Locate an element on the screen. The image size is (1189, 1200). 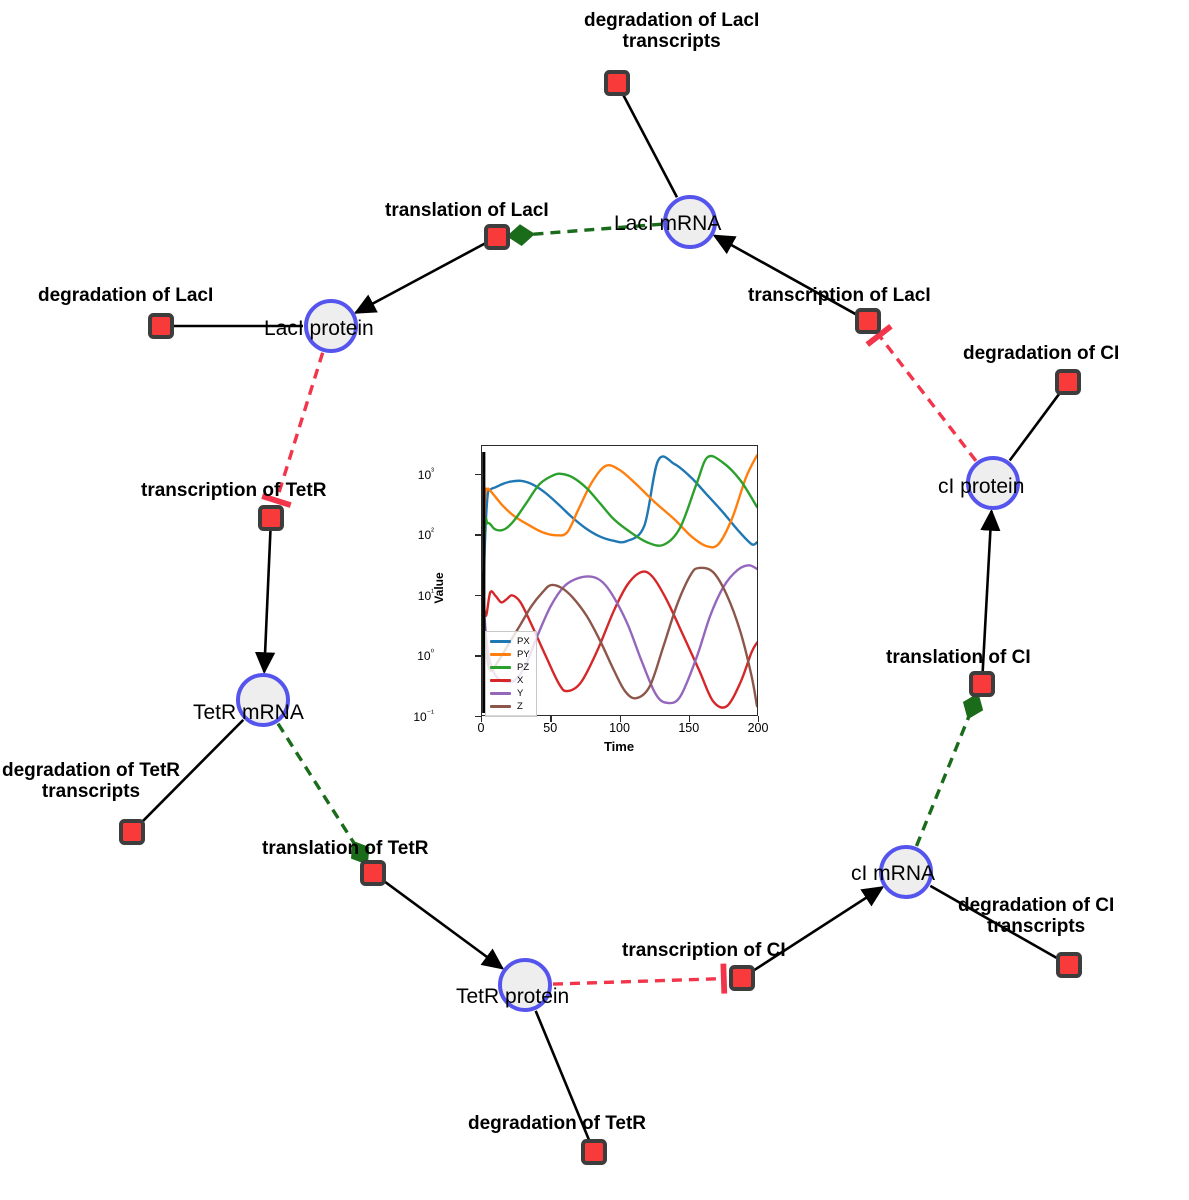
reaction-label-tx_lacI: transcription of LacI is located at coordinates (839, 296).